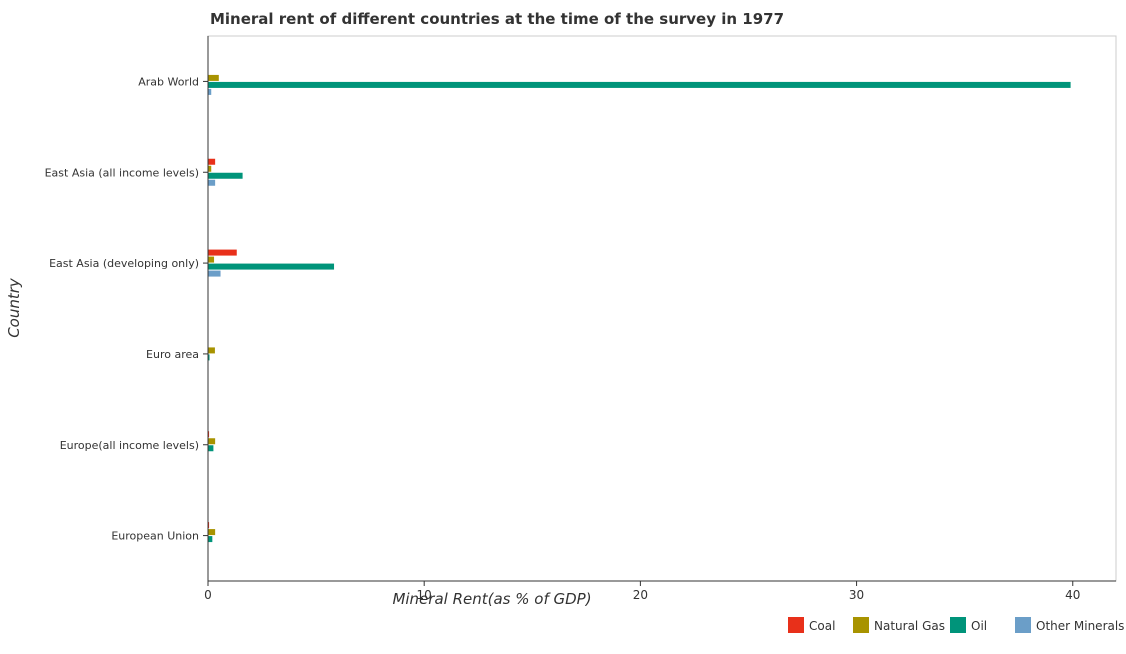 Image resolution: width=1126 pixels, height=654 pixels. I want to click on y-tick-label: Europe(all income levels), so click(129, 445).